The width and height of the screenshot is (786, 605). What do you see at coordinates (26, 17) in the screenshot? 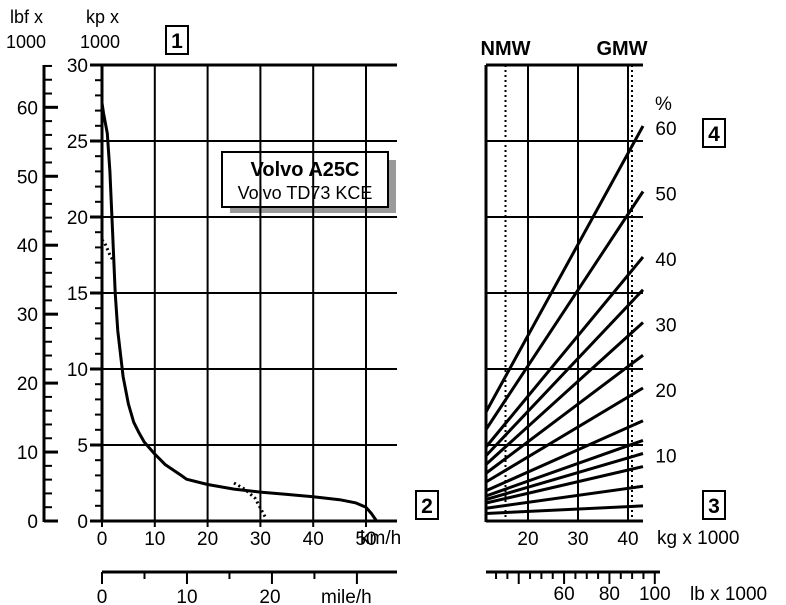
I see `lbf-unit-label-line1: lbf x` at bounding box center [26, 17].